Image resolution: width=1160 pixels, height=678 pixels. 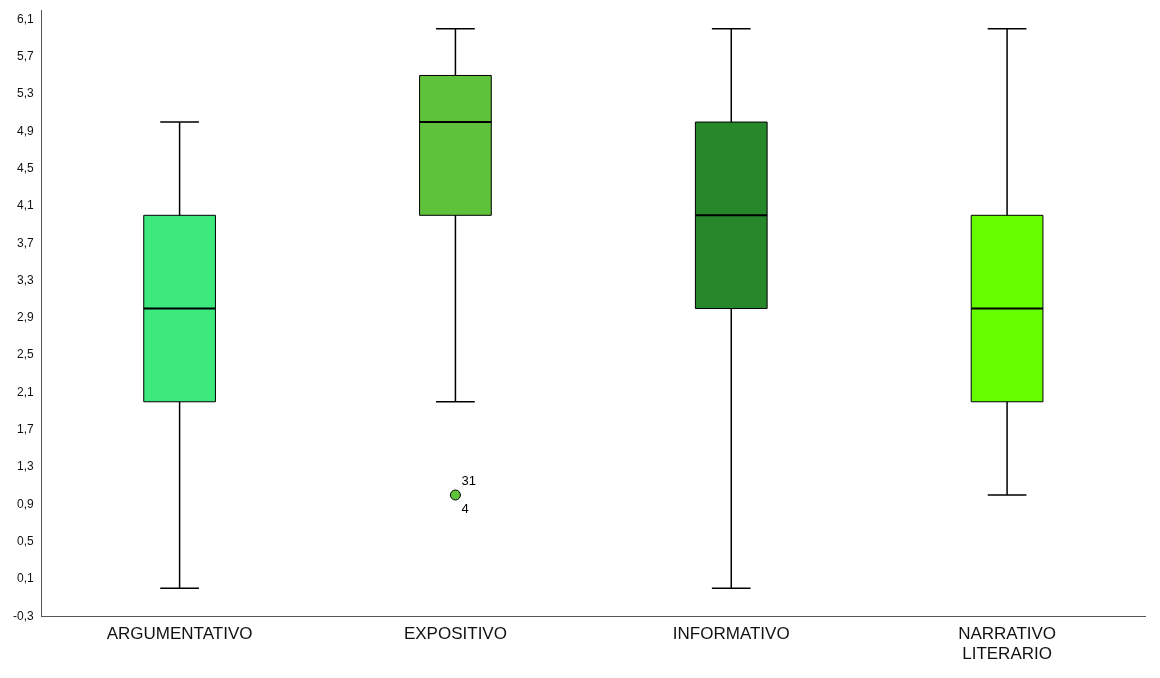 I want to click on y-tick-label: 0,1, so click(x=25, y=578).